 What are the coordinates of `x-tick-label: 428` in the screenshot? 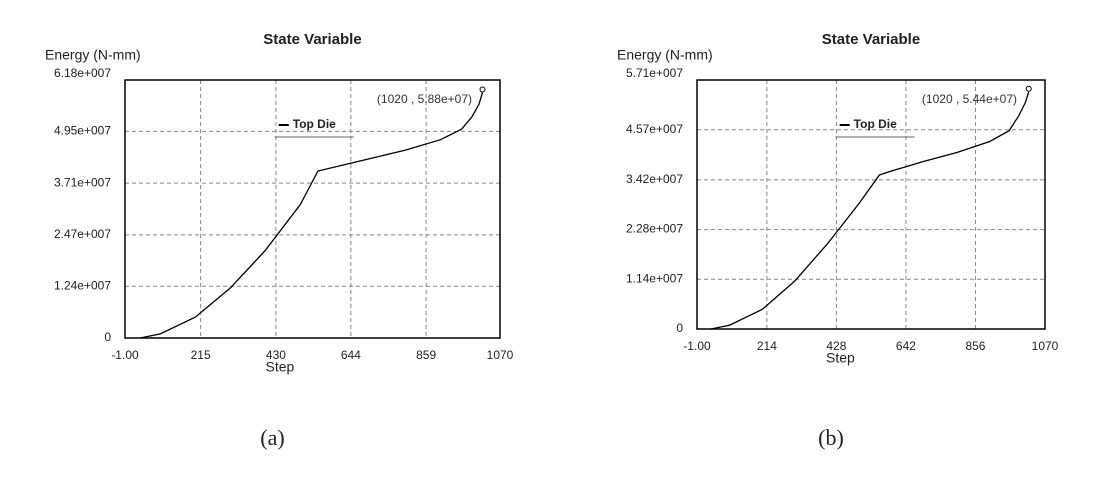 It's located at (836, 346).